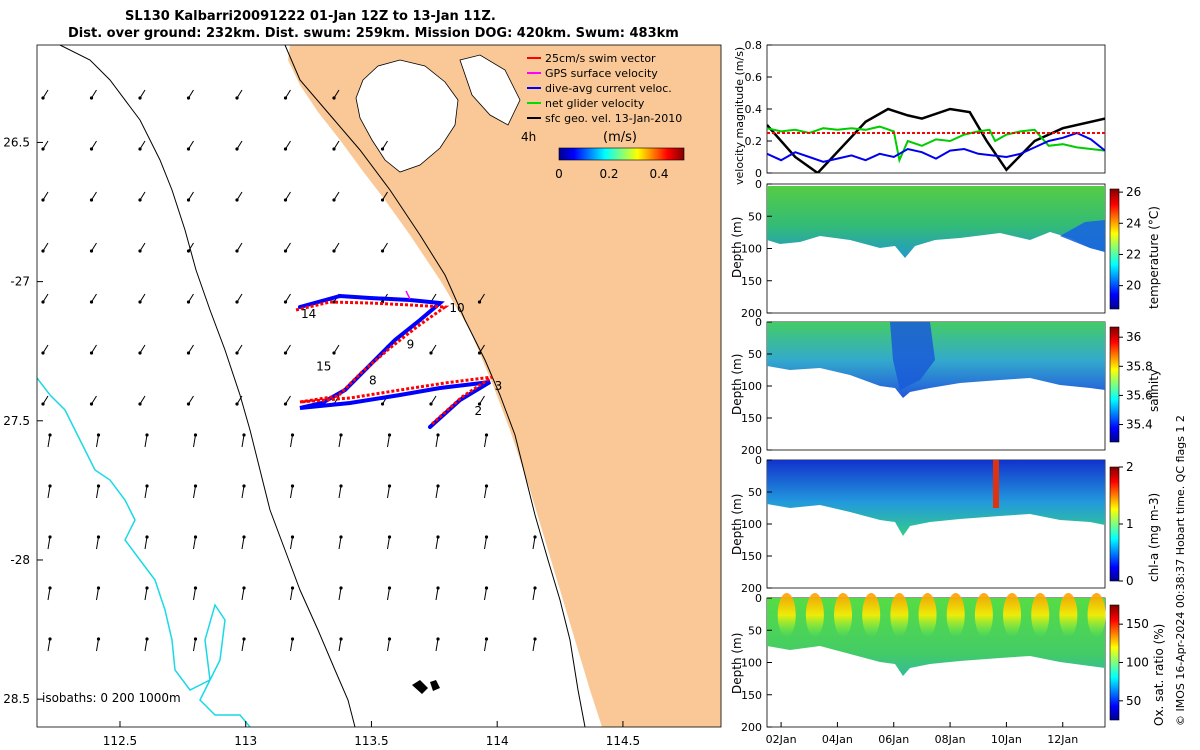  What do you see at coordinates (1114, 524) in the screenshot?
I see `chlorophyll-colorbar` at bounding box center [1114, 524].